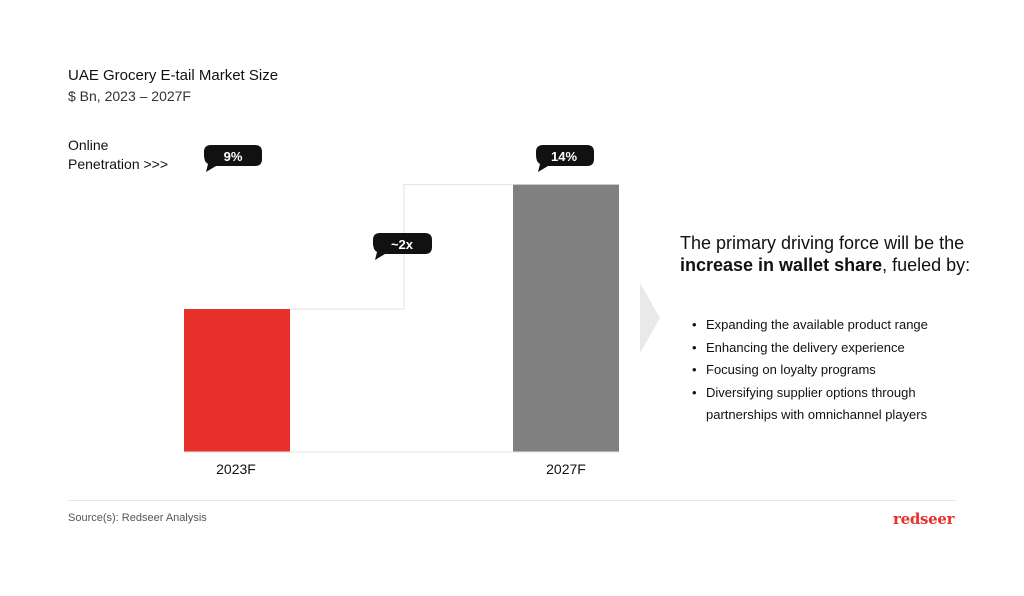 This screenshot has height=596, width=1024. What do you see at coordinates (137, 518) in the screenshot?
I see `source-note: Source(s): Redseer Analysis` at bounding box center [137, 518].